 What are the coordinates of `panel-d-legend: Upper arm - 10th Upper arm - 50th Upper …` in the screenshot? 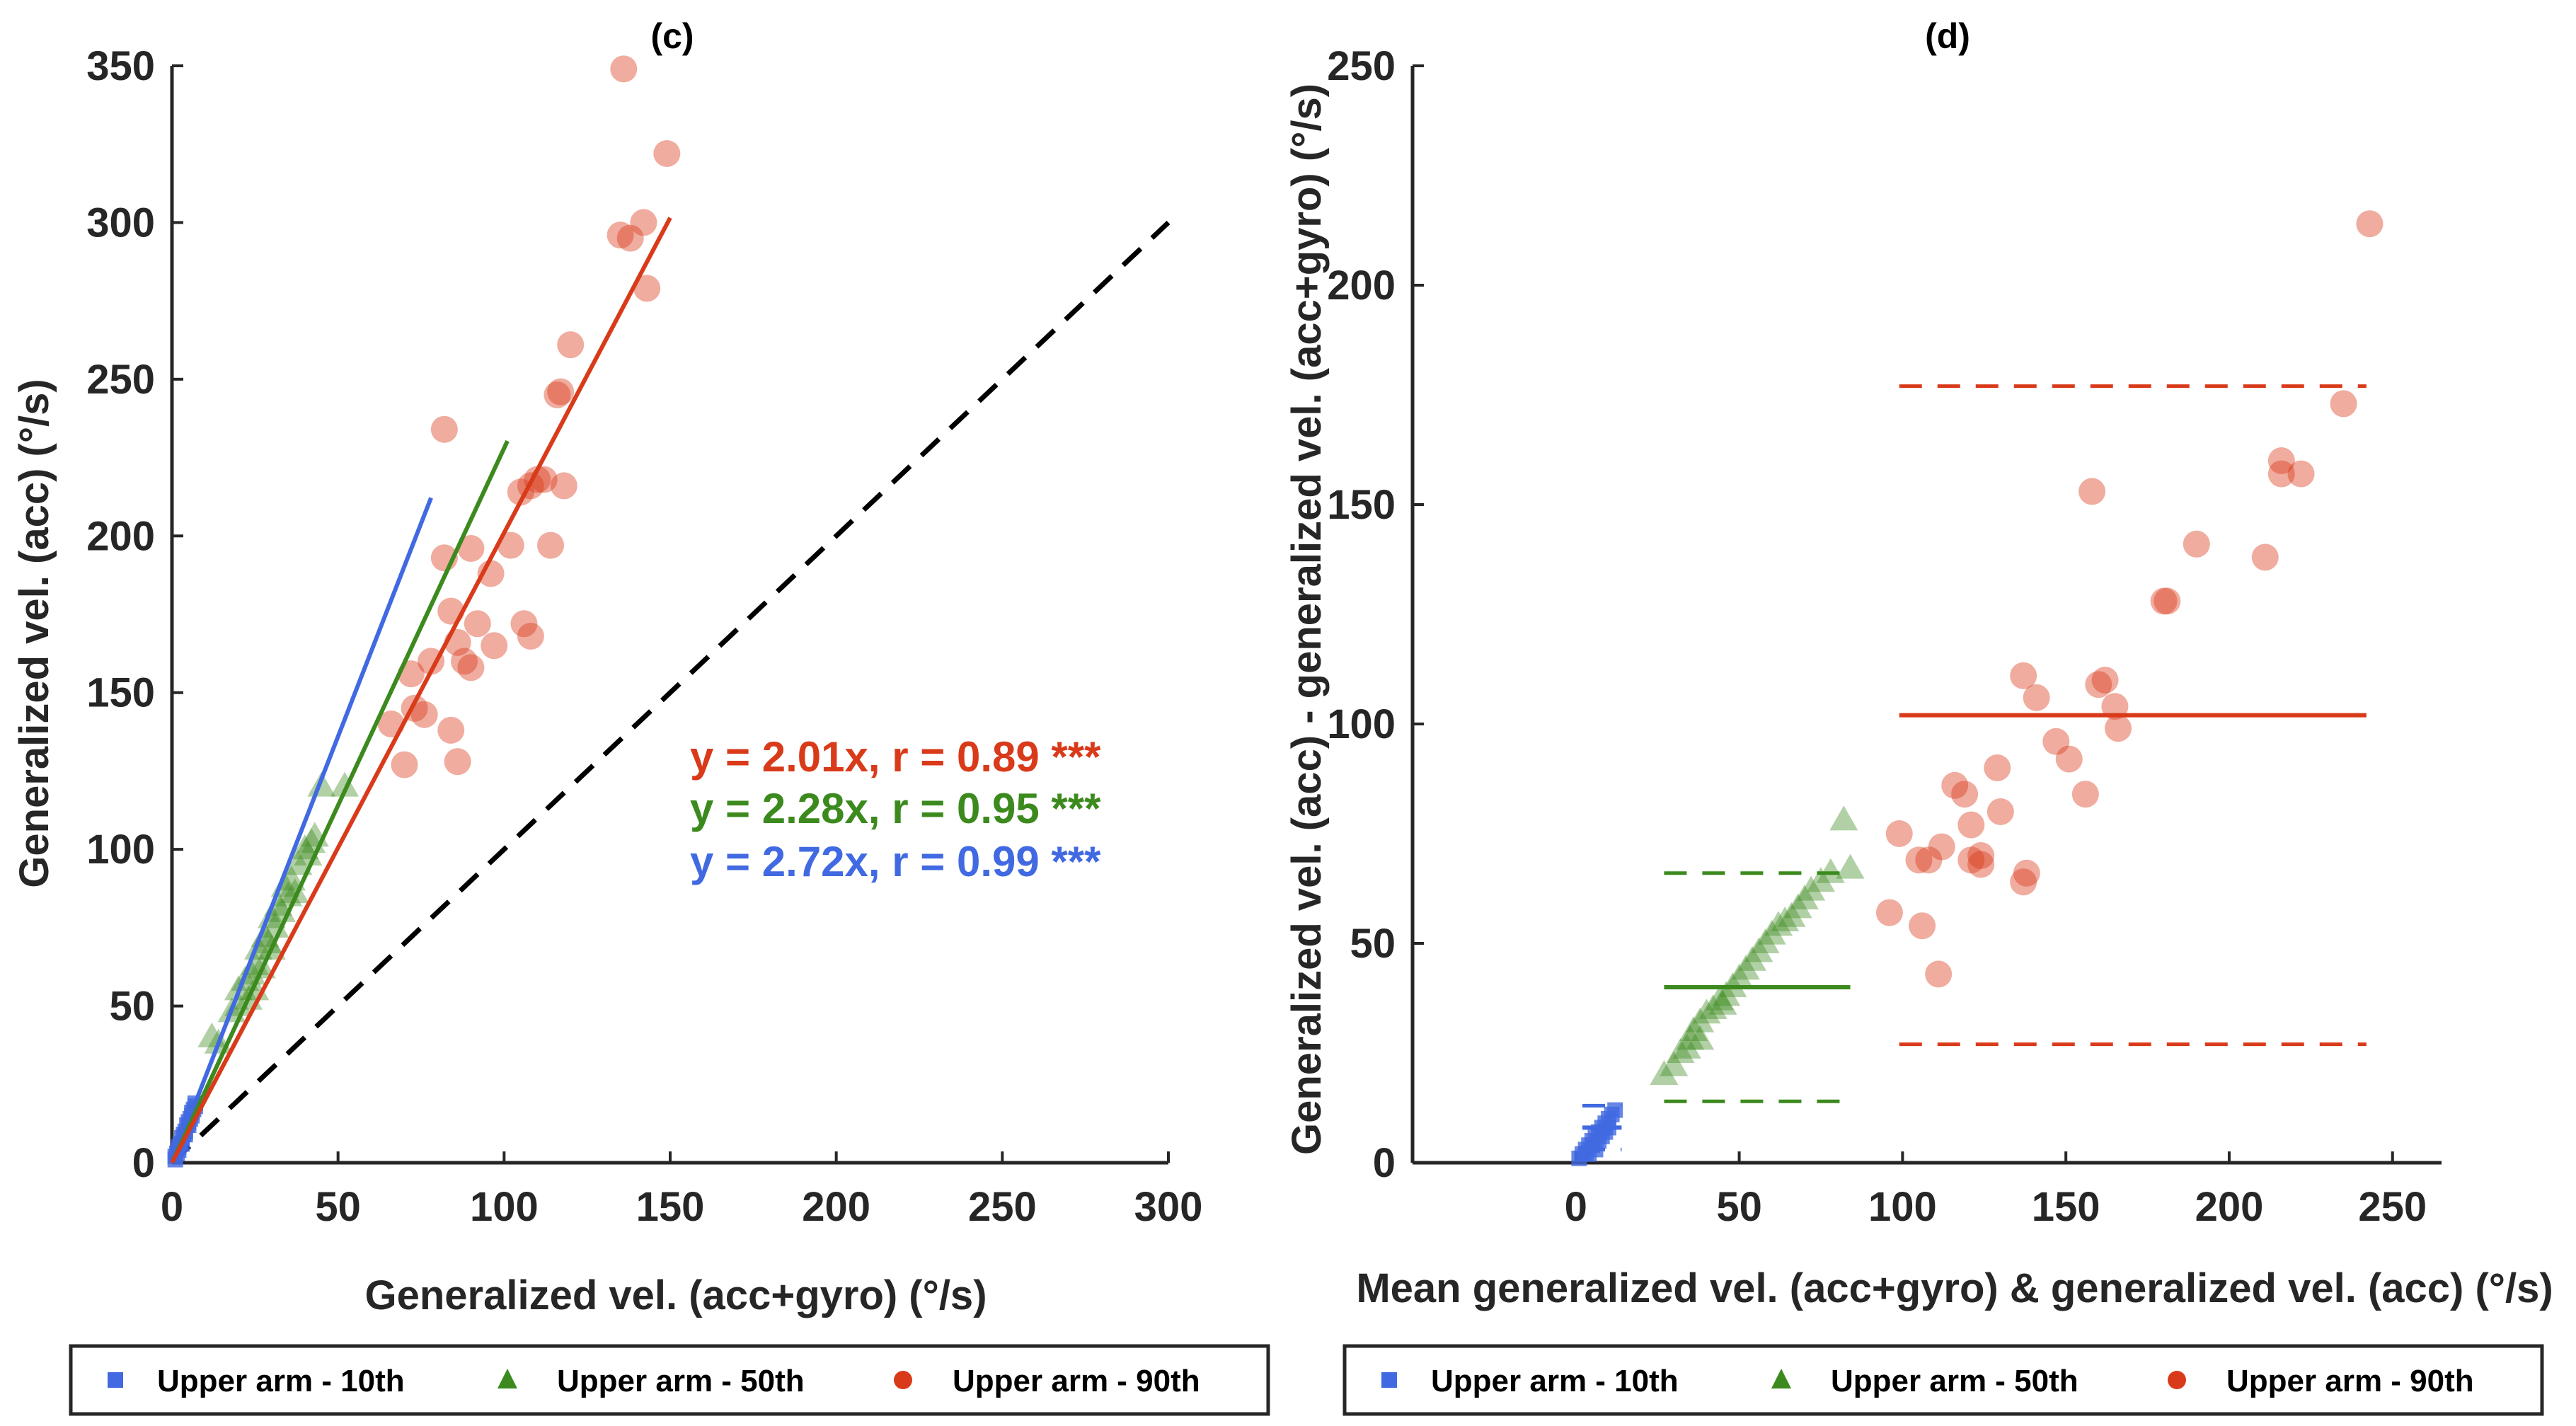 It's located at (1943, 1380).